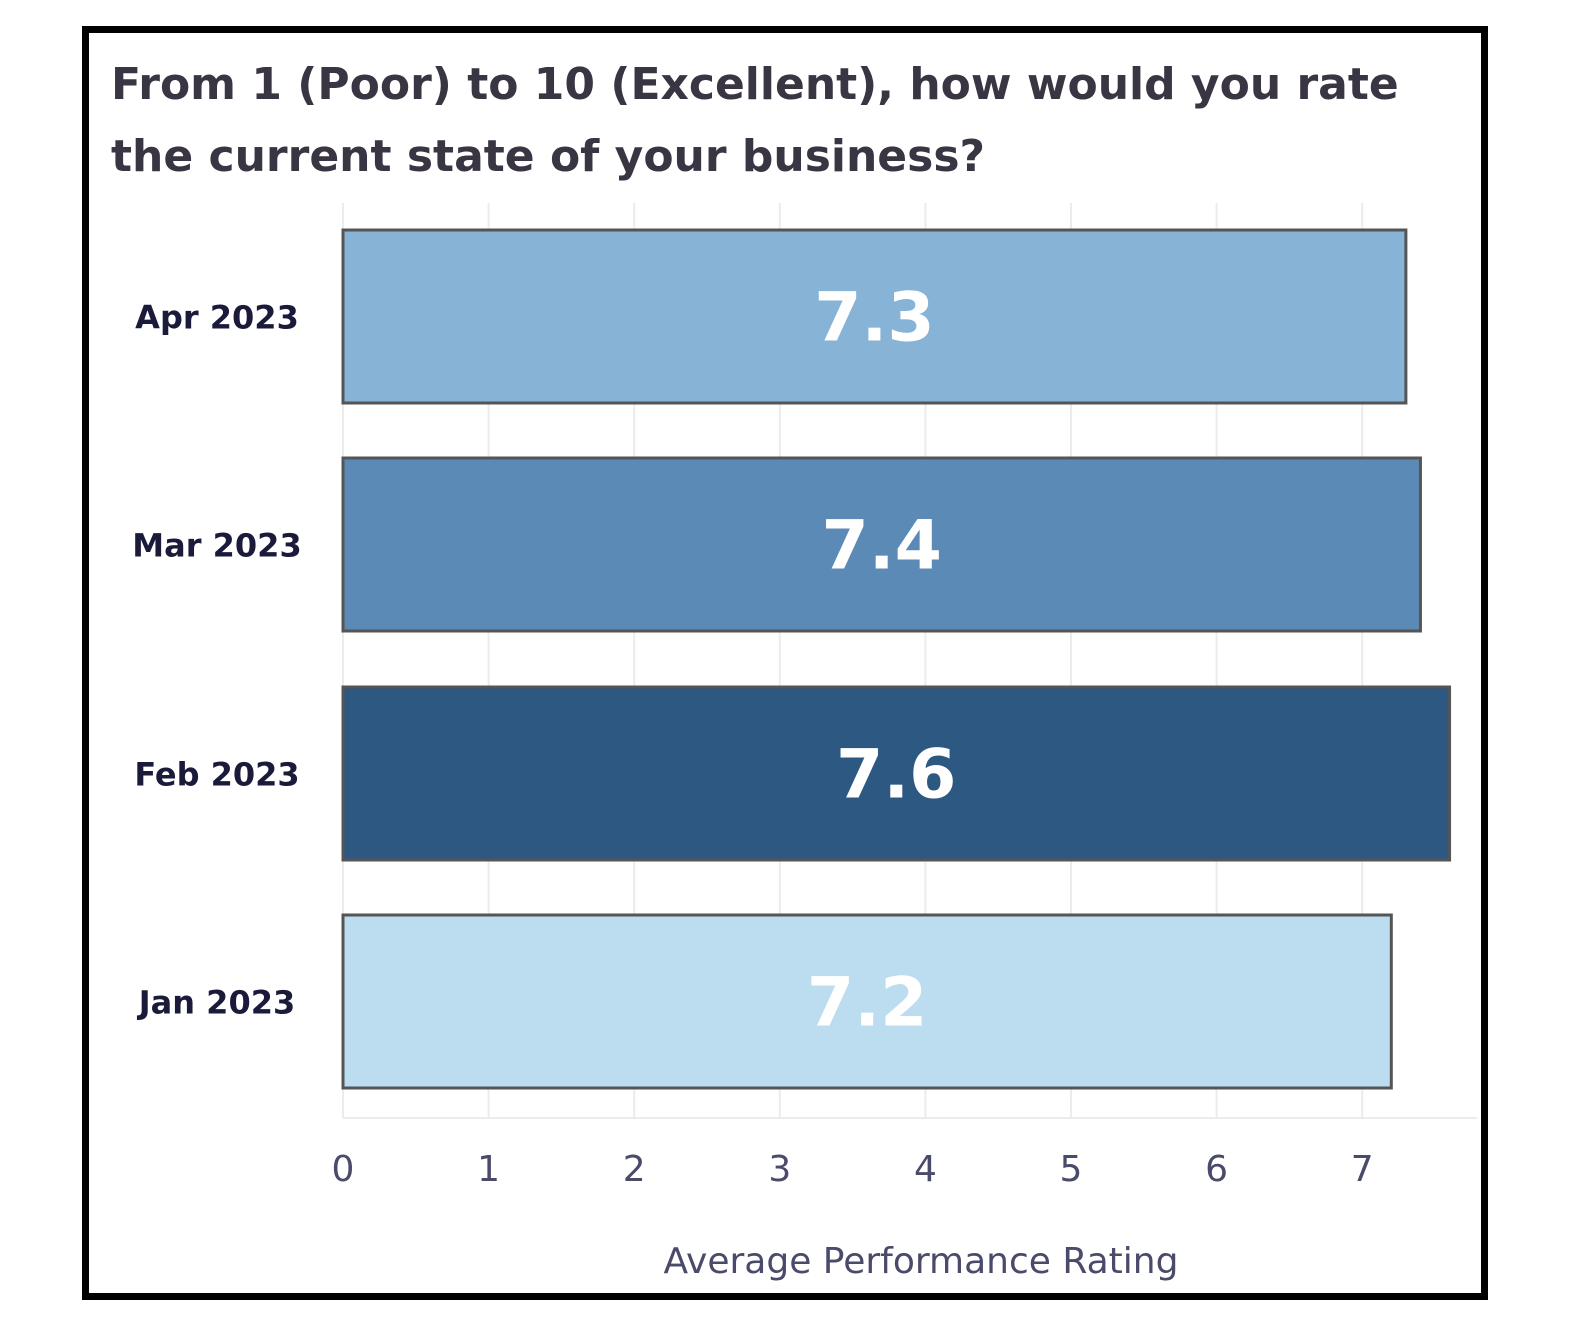 This screenshot has height=1328, width=1569. What do you see at coordinates (925, 1169) in the screenshot?
I see `x-tick-label: 4` at bounding box center [925, 1169].